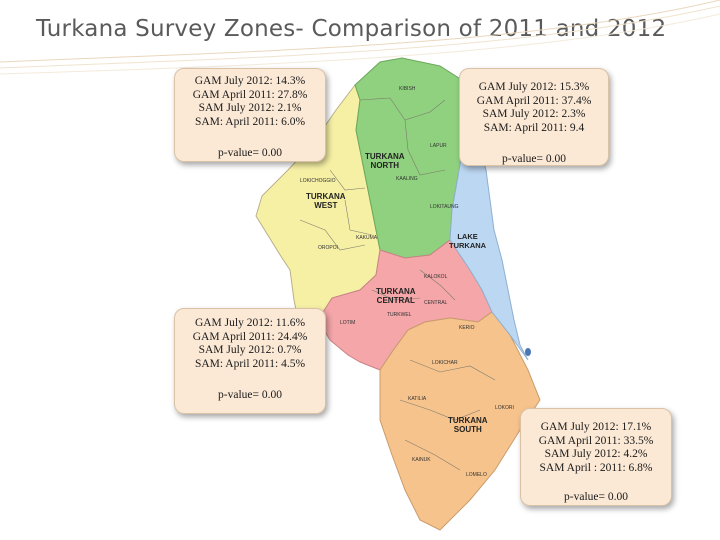 This screenshot has width=720, height=540. What do you see at coordinates (250, 121) in the screenshot?
I see `stat-line: SAM: April 2011: 6.0%` at bounding box center [250, 121].